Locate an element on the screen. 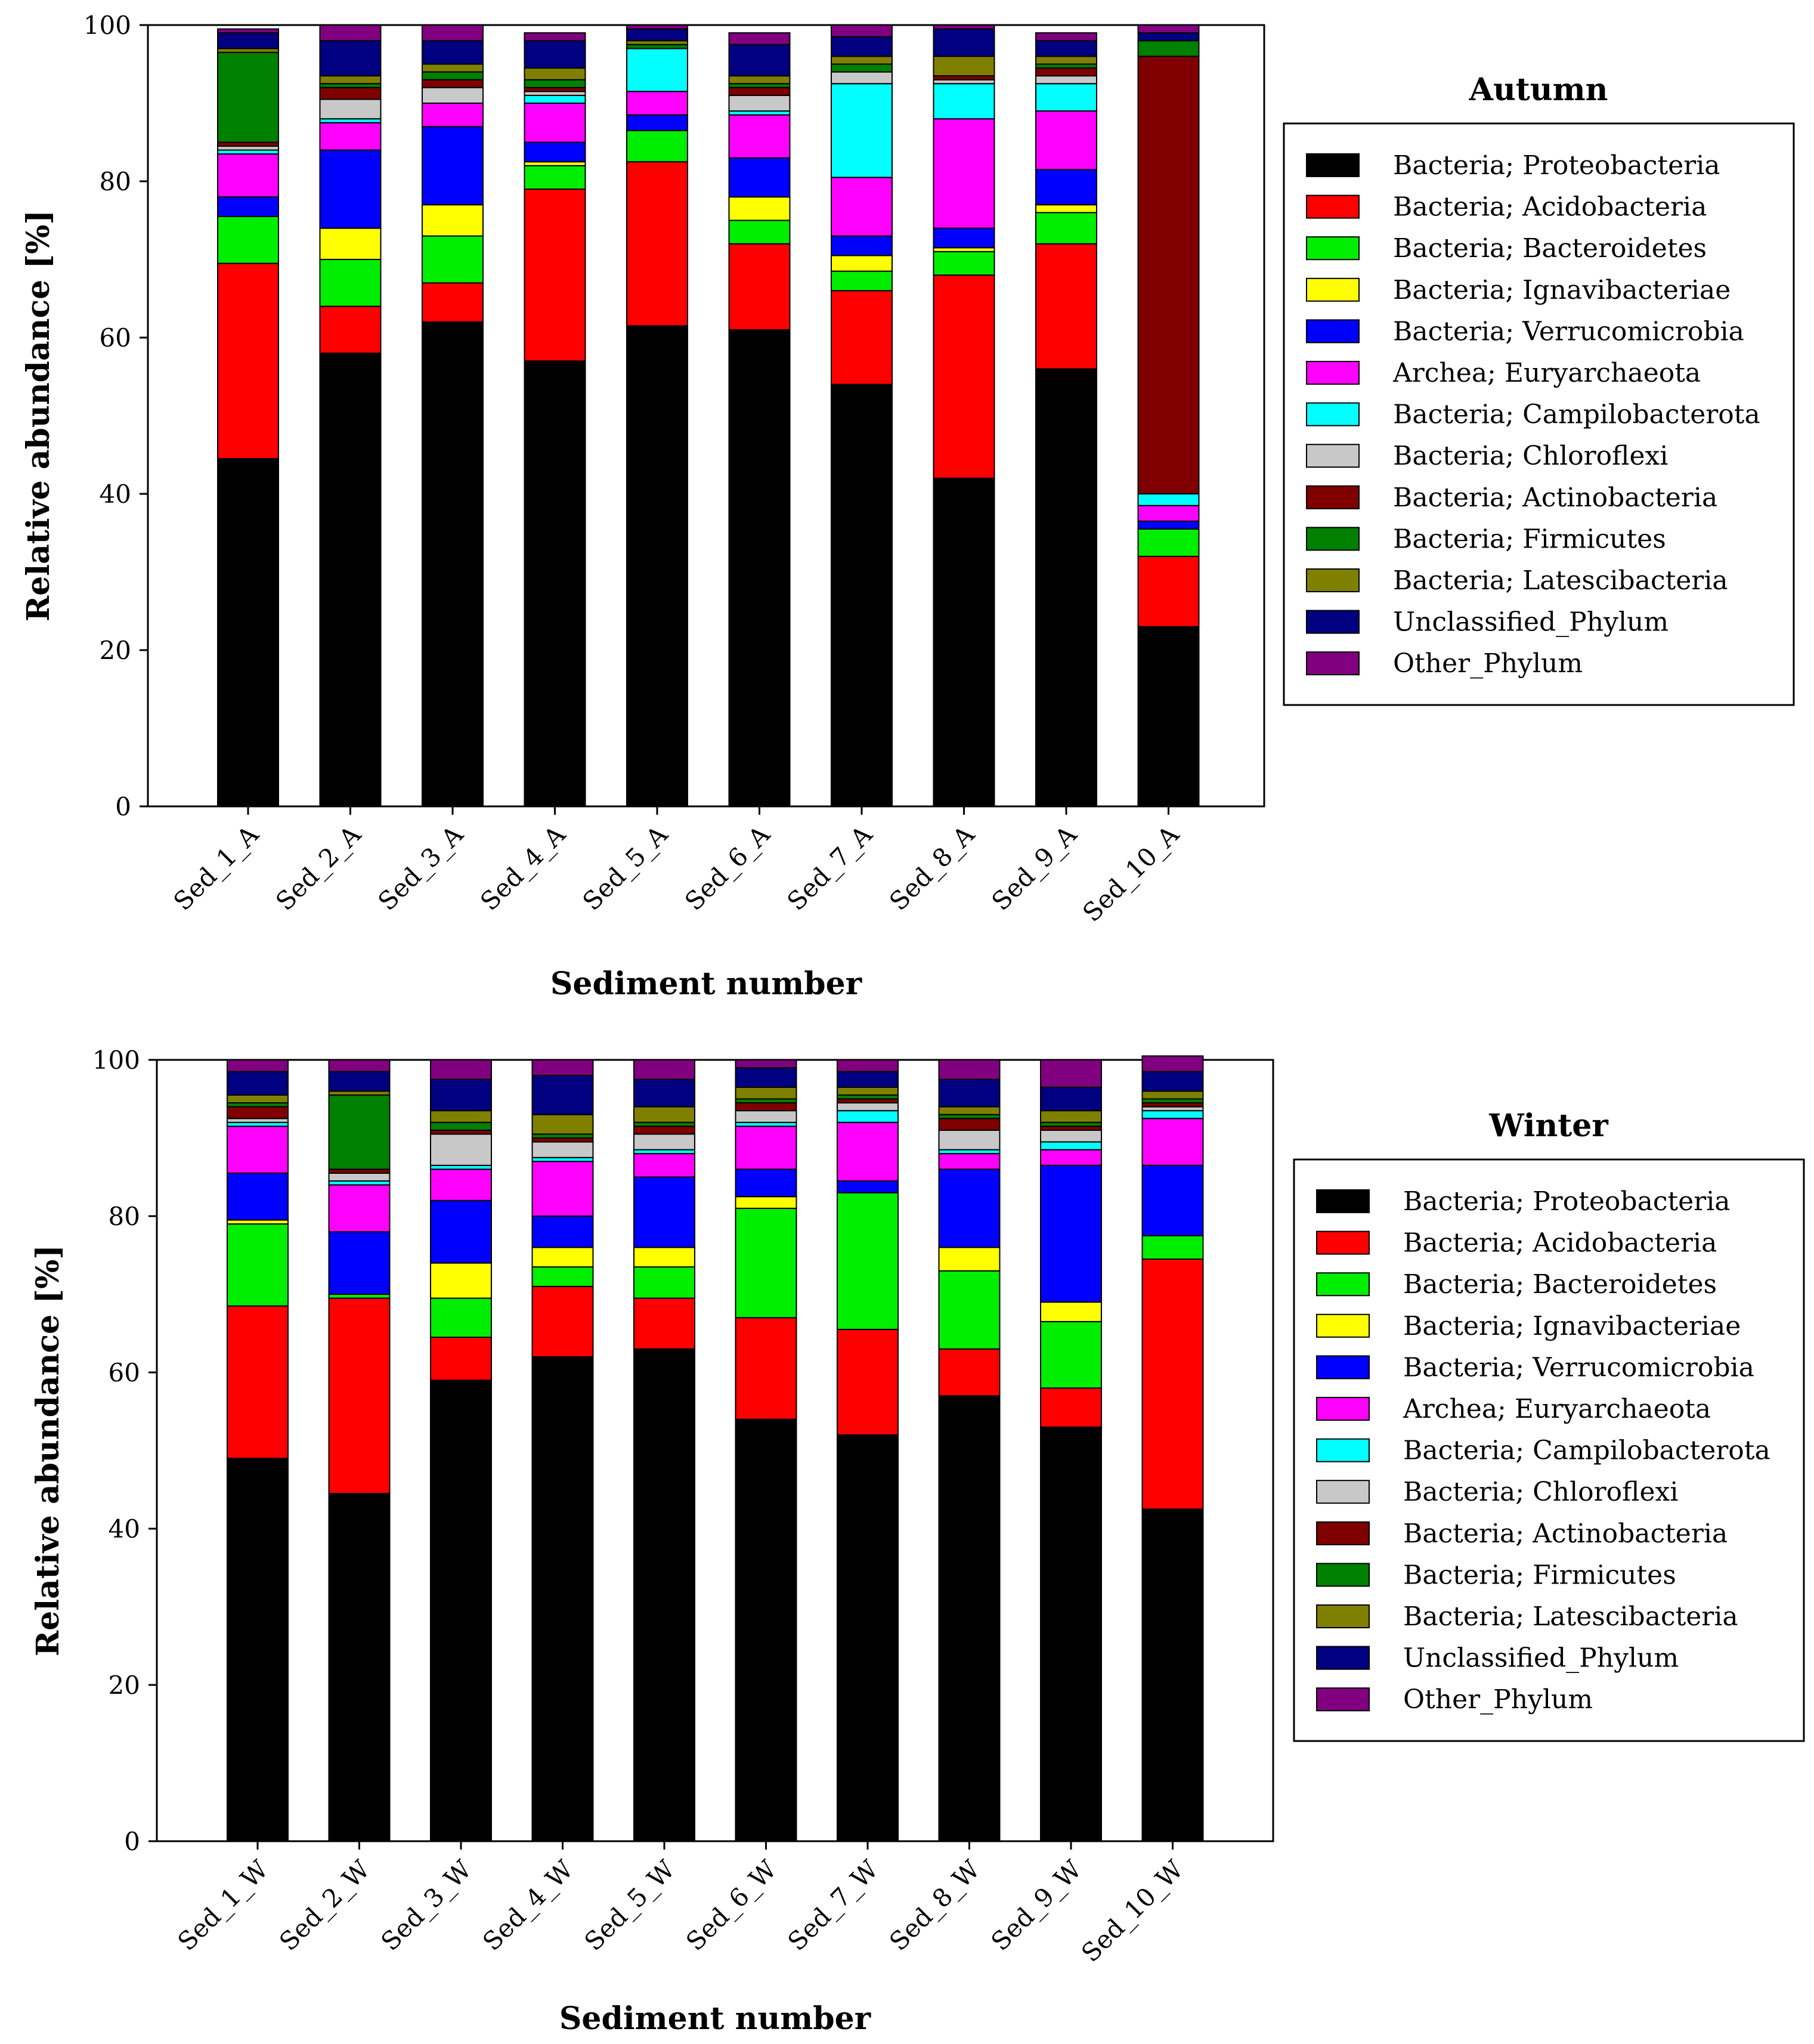 This screenshot has height=2044, width=1814. x-tick-label: Sed_4_A is located at coordinates (523, 868).